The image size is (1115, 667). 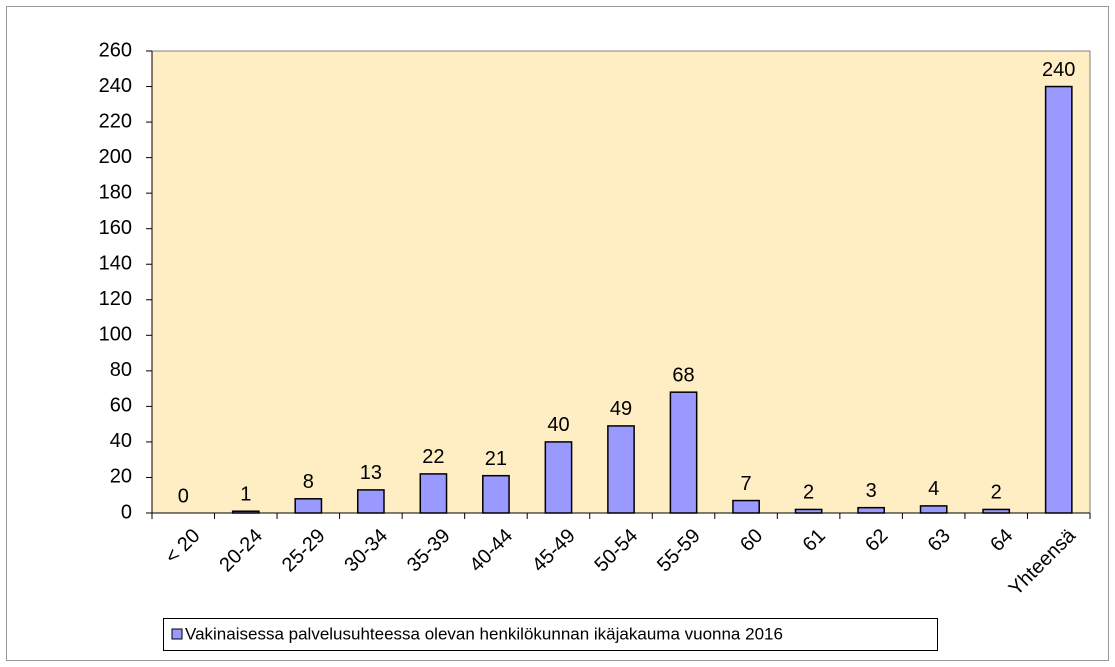 I want to click on data-label: 240, so click(x=1058, y=70).